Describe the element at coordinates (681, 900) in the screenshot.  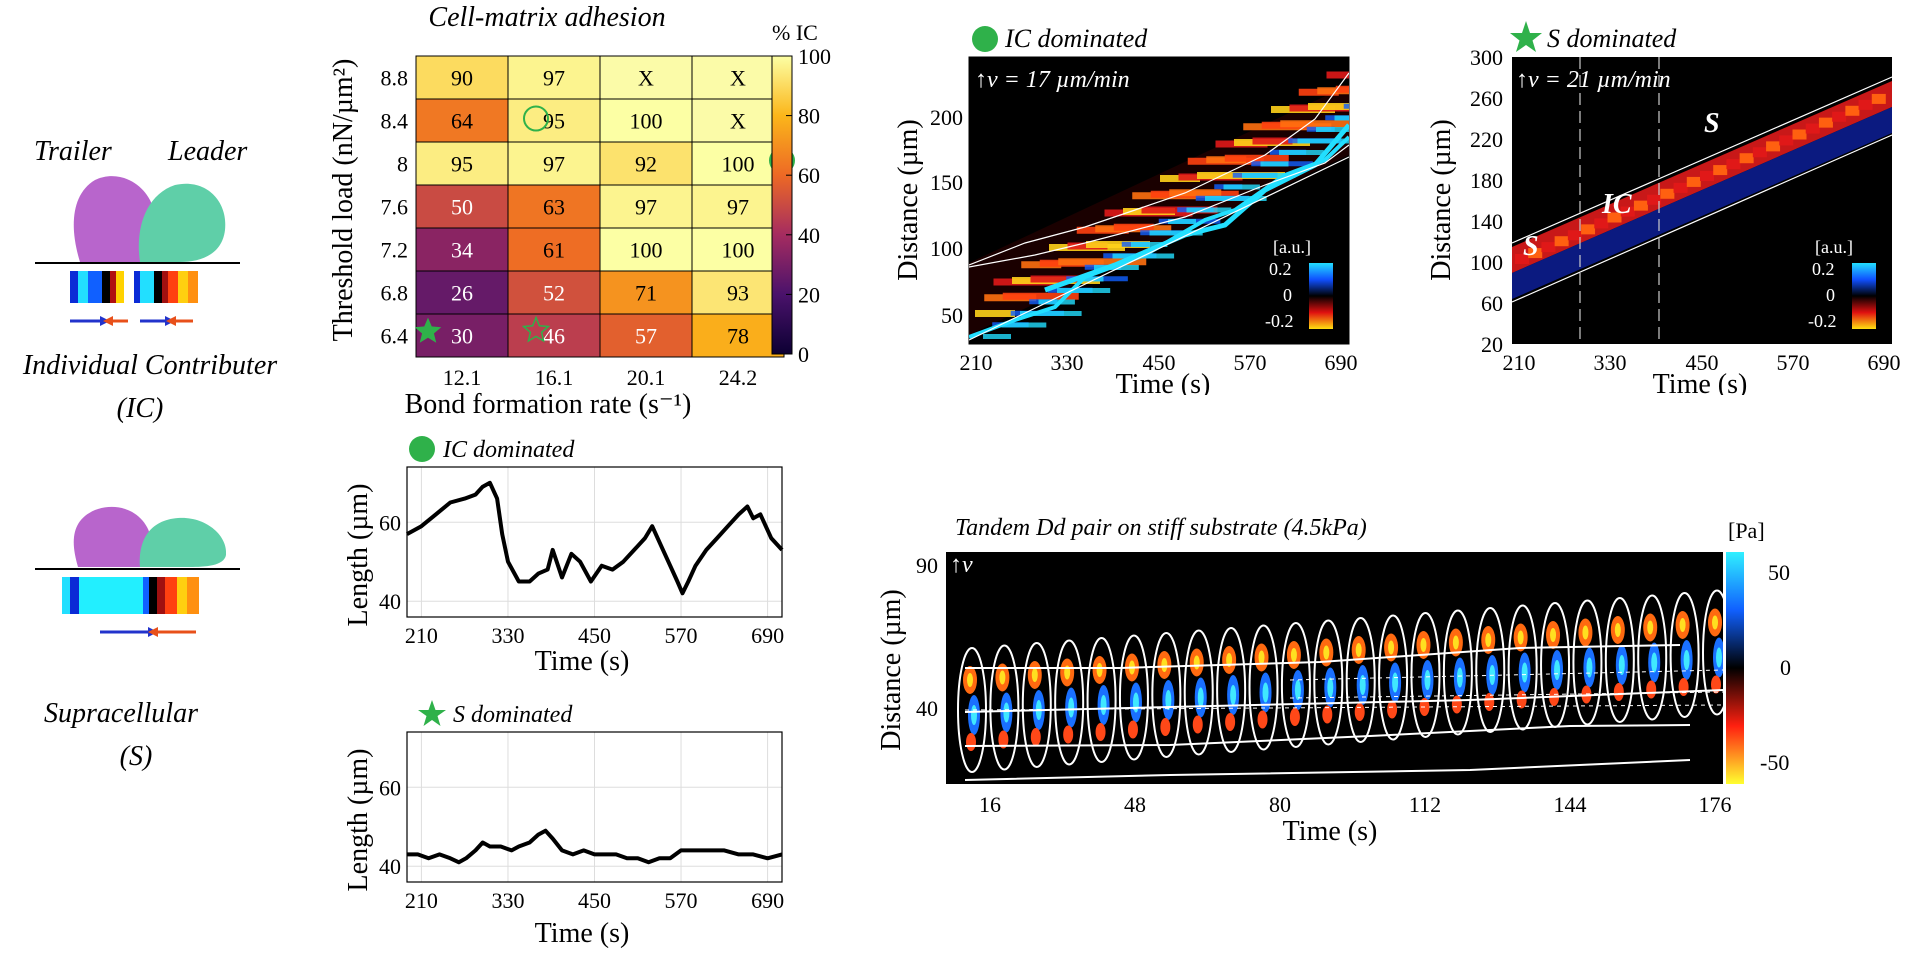
I see `x-tick: 570` at that location.